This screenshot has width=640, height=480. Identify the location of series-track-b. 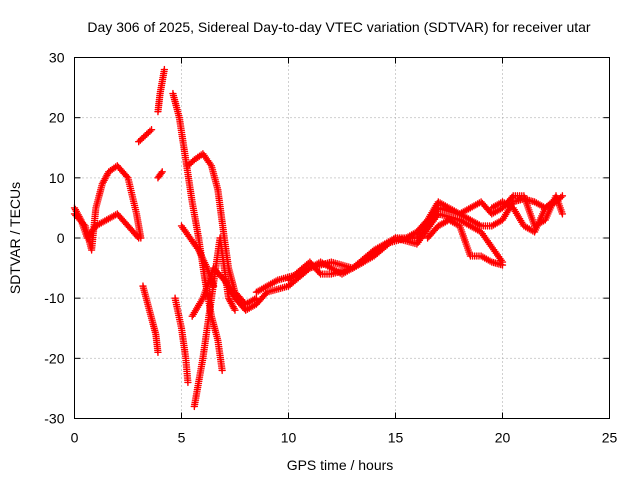
(106, 223).